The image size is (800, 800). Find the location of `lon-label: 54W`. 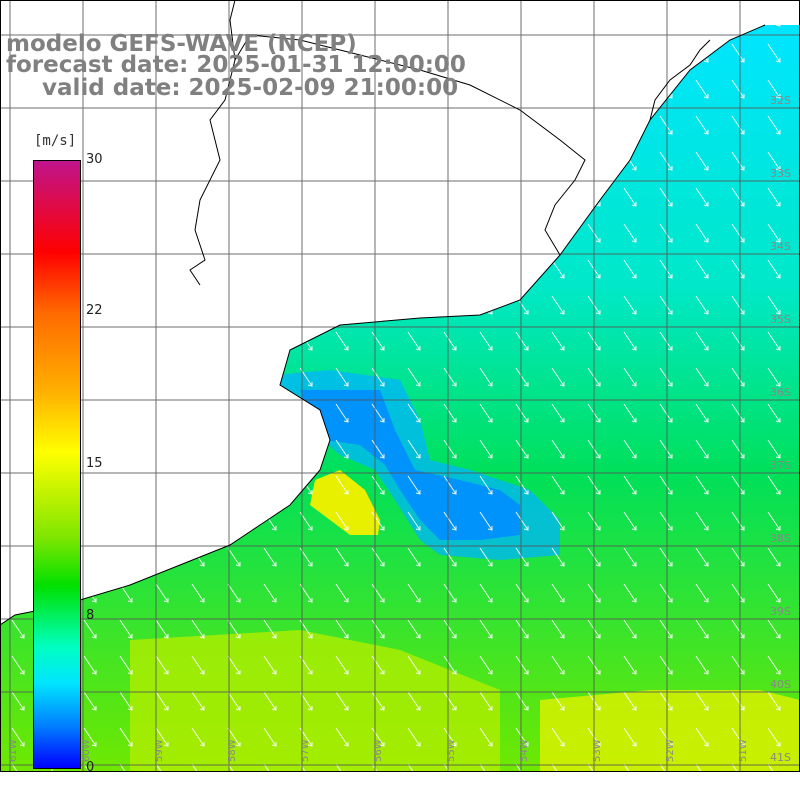

lon-label: 54W is located at coordinates (524, 750).